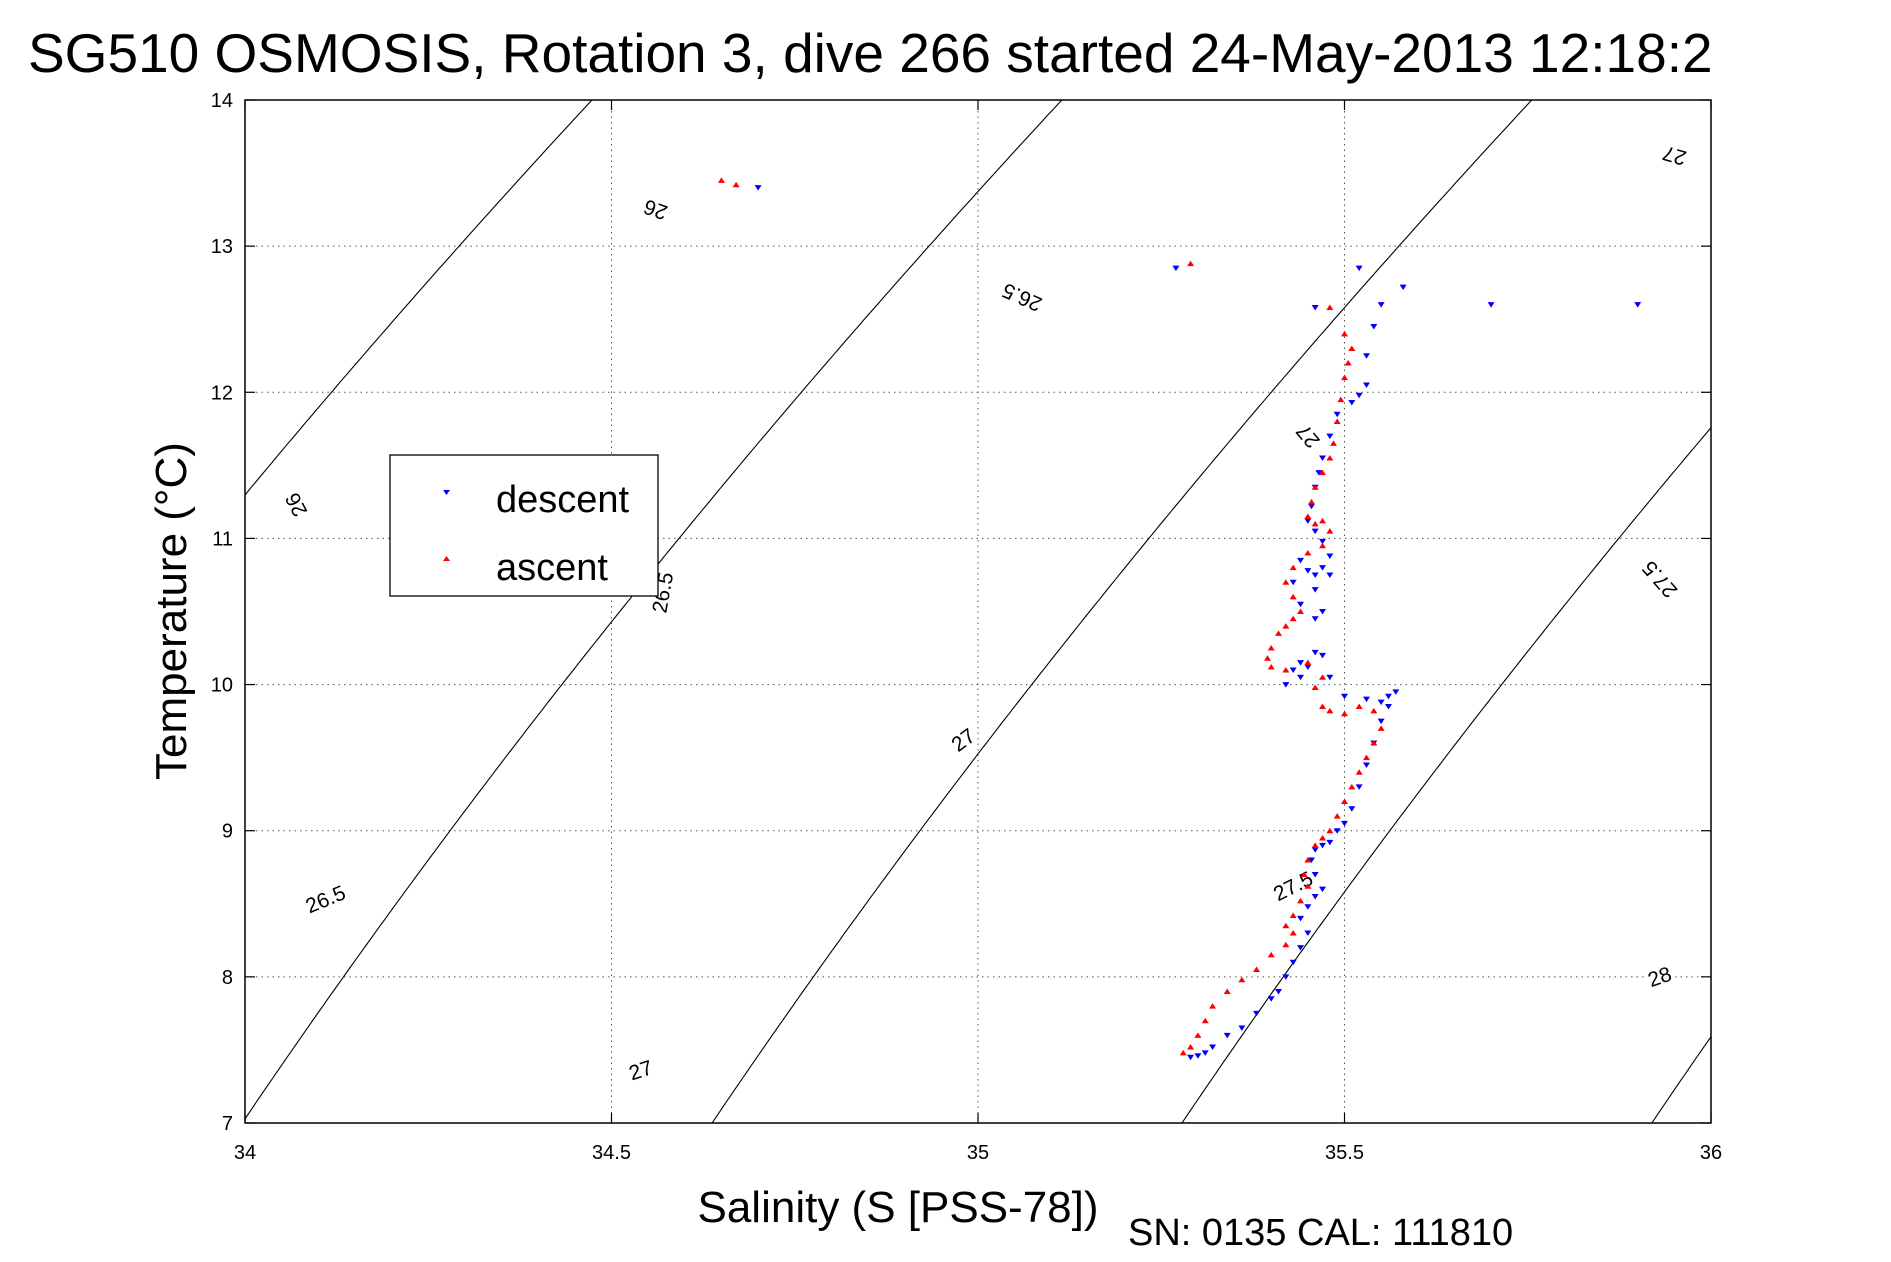 The image size is (1891, 1262). I want to click on legend-ascent-label: ascent, so click(552, 568).